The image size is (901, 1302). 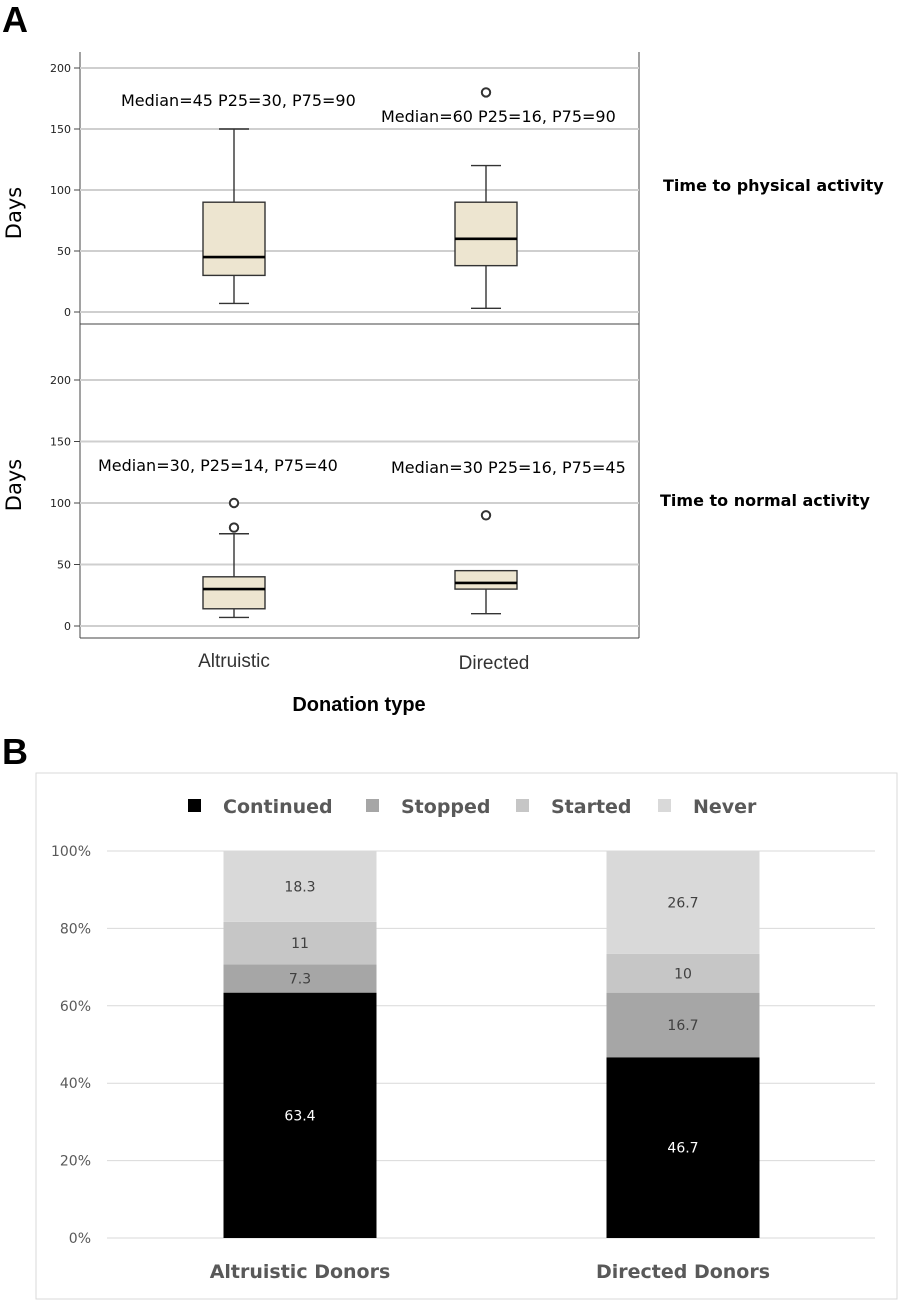 What do you see at coordinates (60, 190) in the screenshot?
I see `physical-y-tick-label: 100` at bounding box center [60, 190].